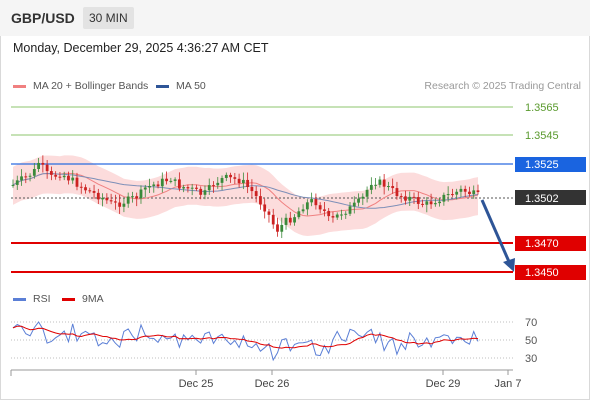 The image size is (590, 400). I want to click on rsi-tick-70: 70, so click(531, 323).